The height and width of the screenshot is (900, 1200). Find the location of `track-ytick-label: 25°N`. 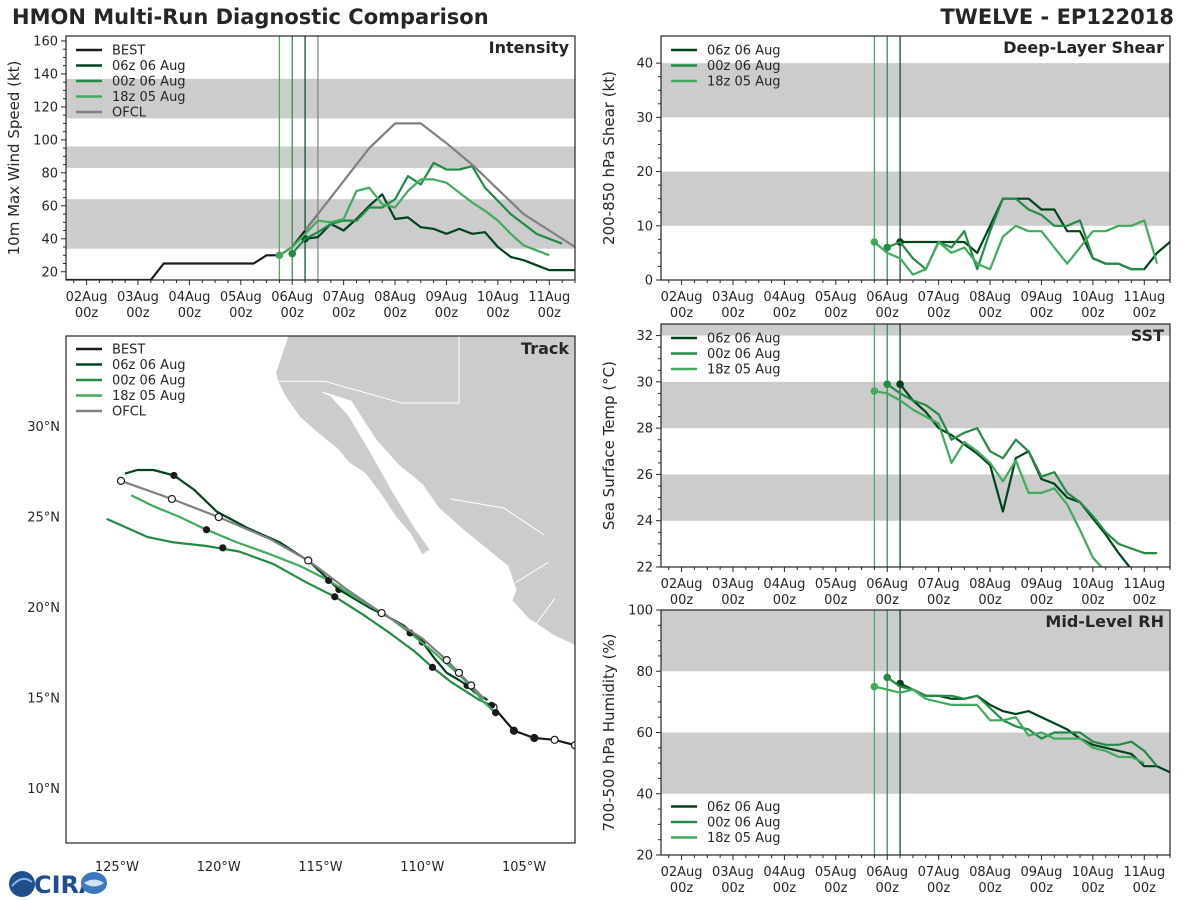

track-ytick-label: 25°N is located at coordinates (43, 518).